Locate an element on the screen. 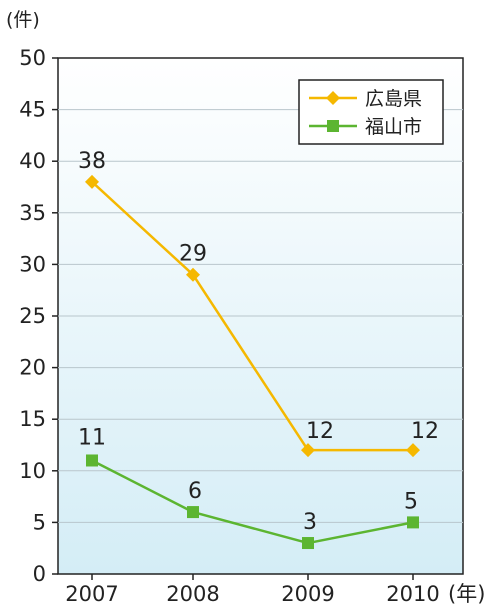 The width and height of the screenshot is (491, 609). legend-marker-diamond is located at coordinates (333, 98).